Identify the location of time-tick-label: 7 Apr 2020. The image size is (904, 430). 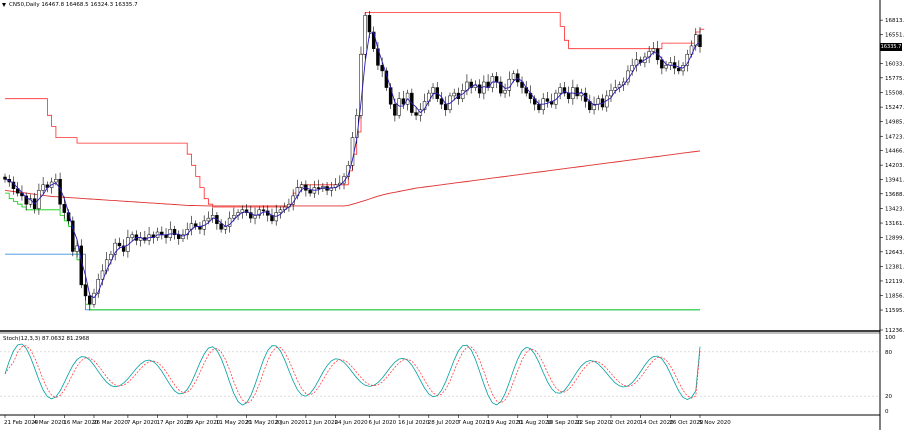
(142, 423).